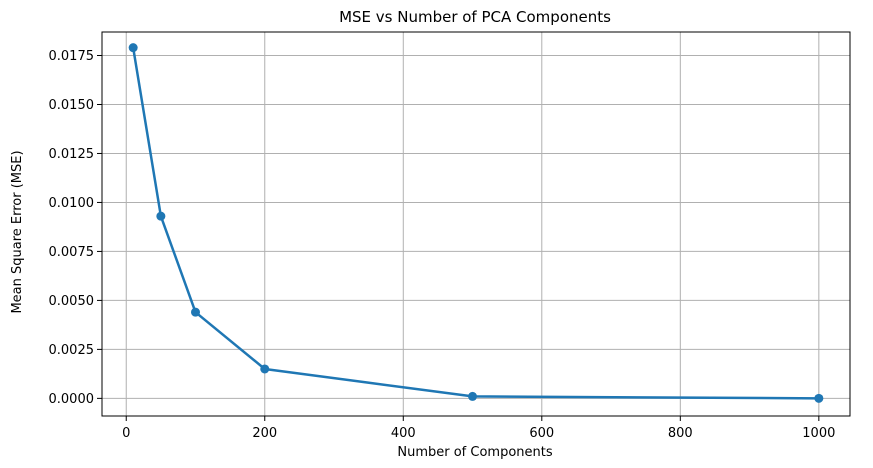 The image size is (873, 468). Describe the element at coordinates (818, 433) in the screenshot. I see `x-tick-label: 1000` at that location.